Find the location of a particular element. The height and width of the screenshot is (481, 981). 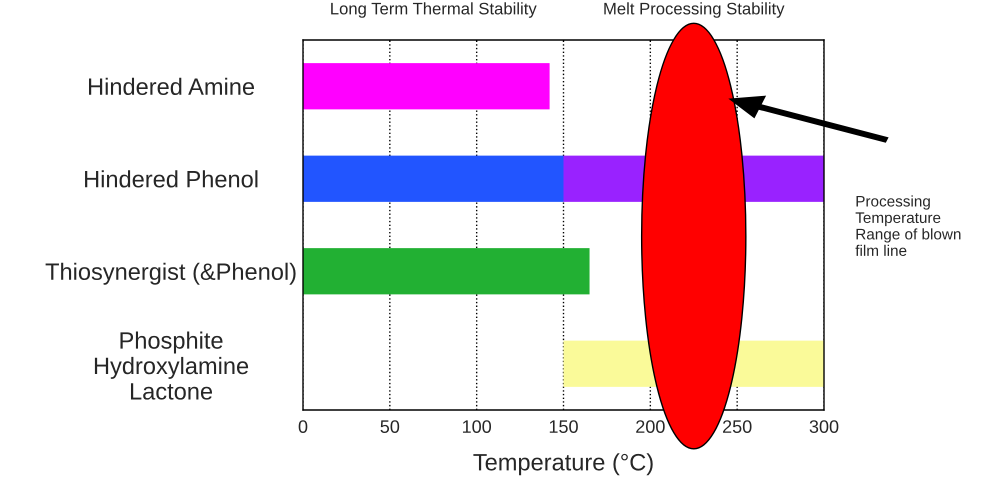

x-tick-label: 50 is located at coordinates (390, 426).